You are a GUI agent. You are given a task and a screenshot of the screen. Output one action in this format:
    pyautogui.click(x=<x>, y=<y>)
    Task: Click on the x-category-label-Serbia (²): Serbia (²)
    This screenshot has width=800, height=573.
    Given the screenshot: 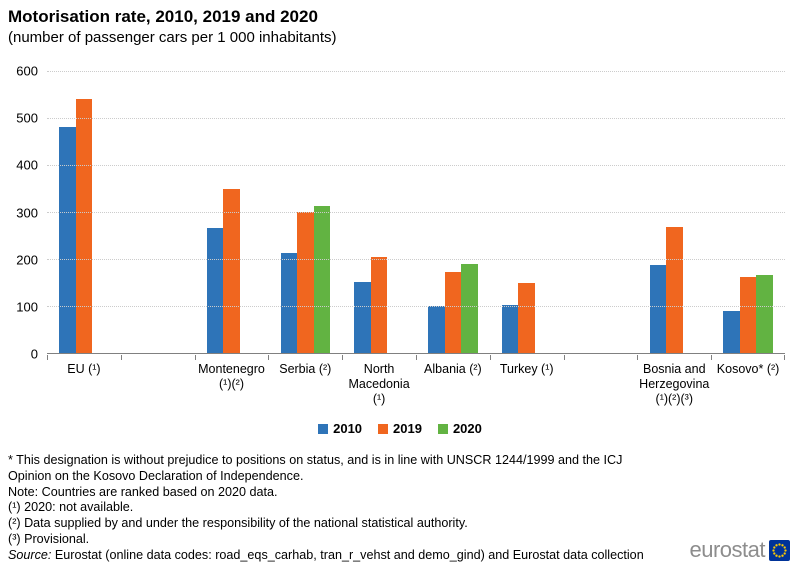 What is the action you would take?
    pyautogui.click(x=305, y=384)
    